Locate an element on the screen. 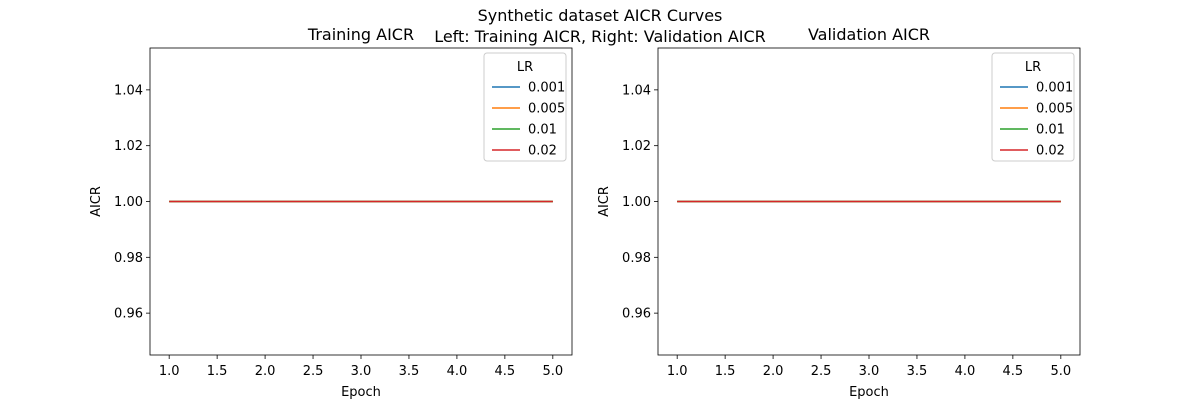  panel2-y-tick-label: 1.04 is located at coordinates (636, 90).